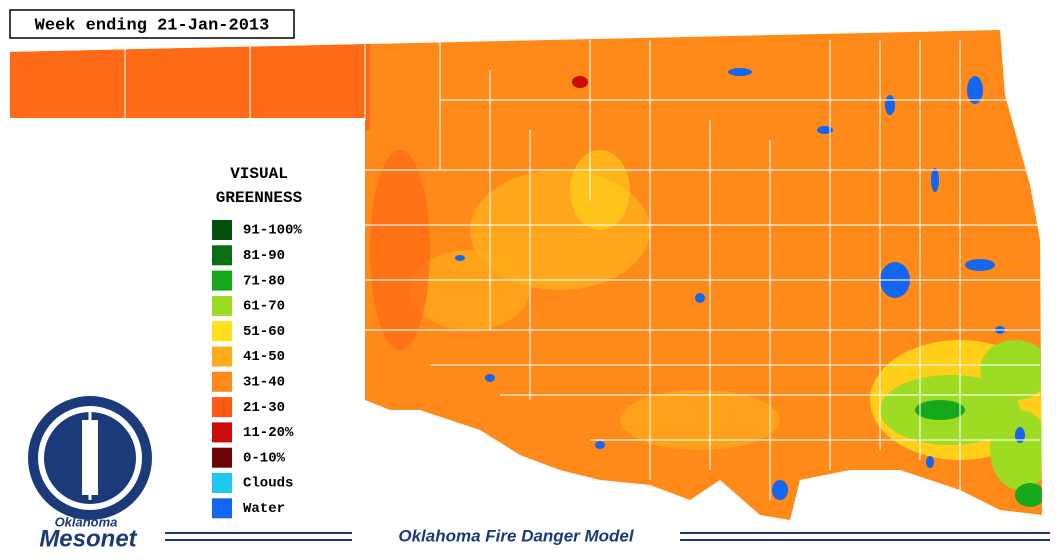  I want to click on legend-label: 71-80, so click(264, 281).